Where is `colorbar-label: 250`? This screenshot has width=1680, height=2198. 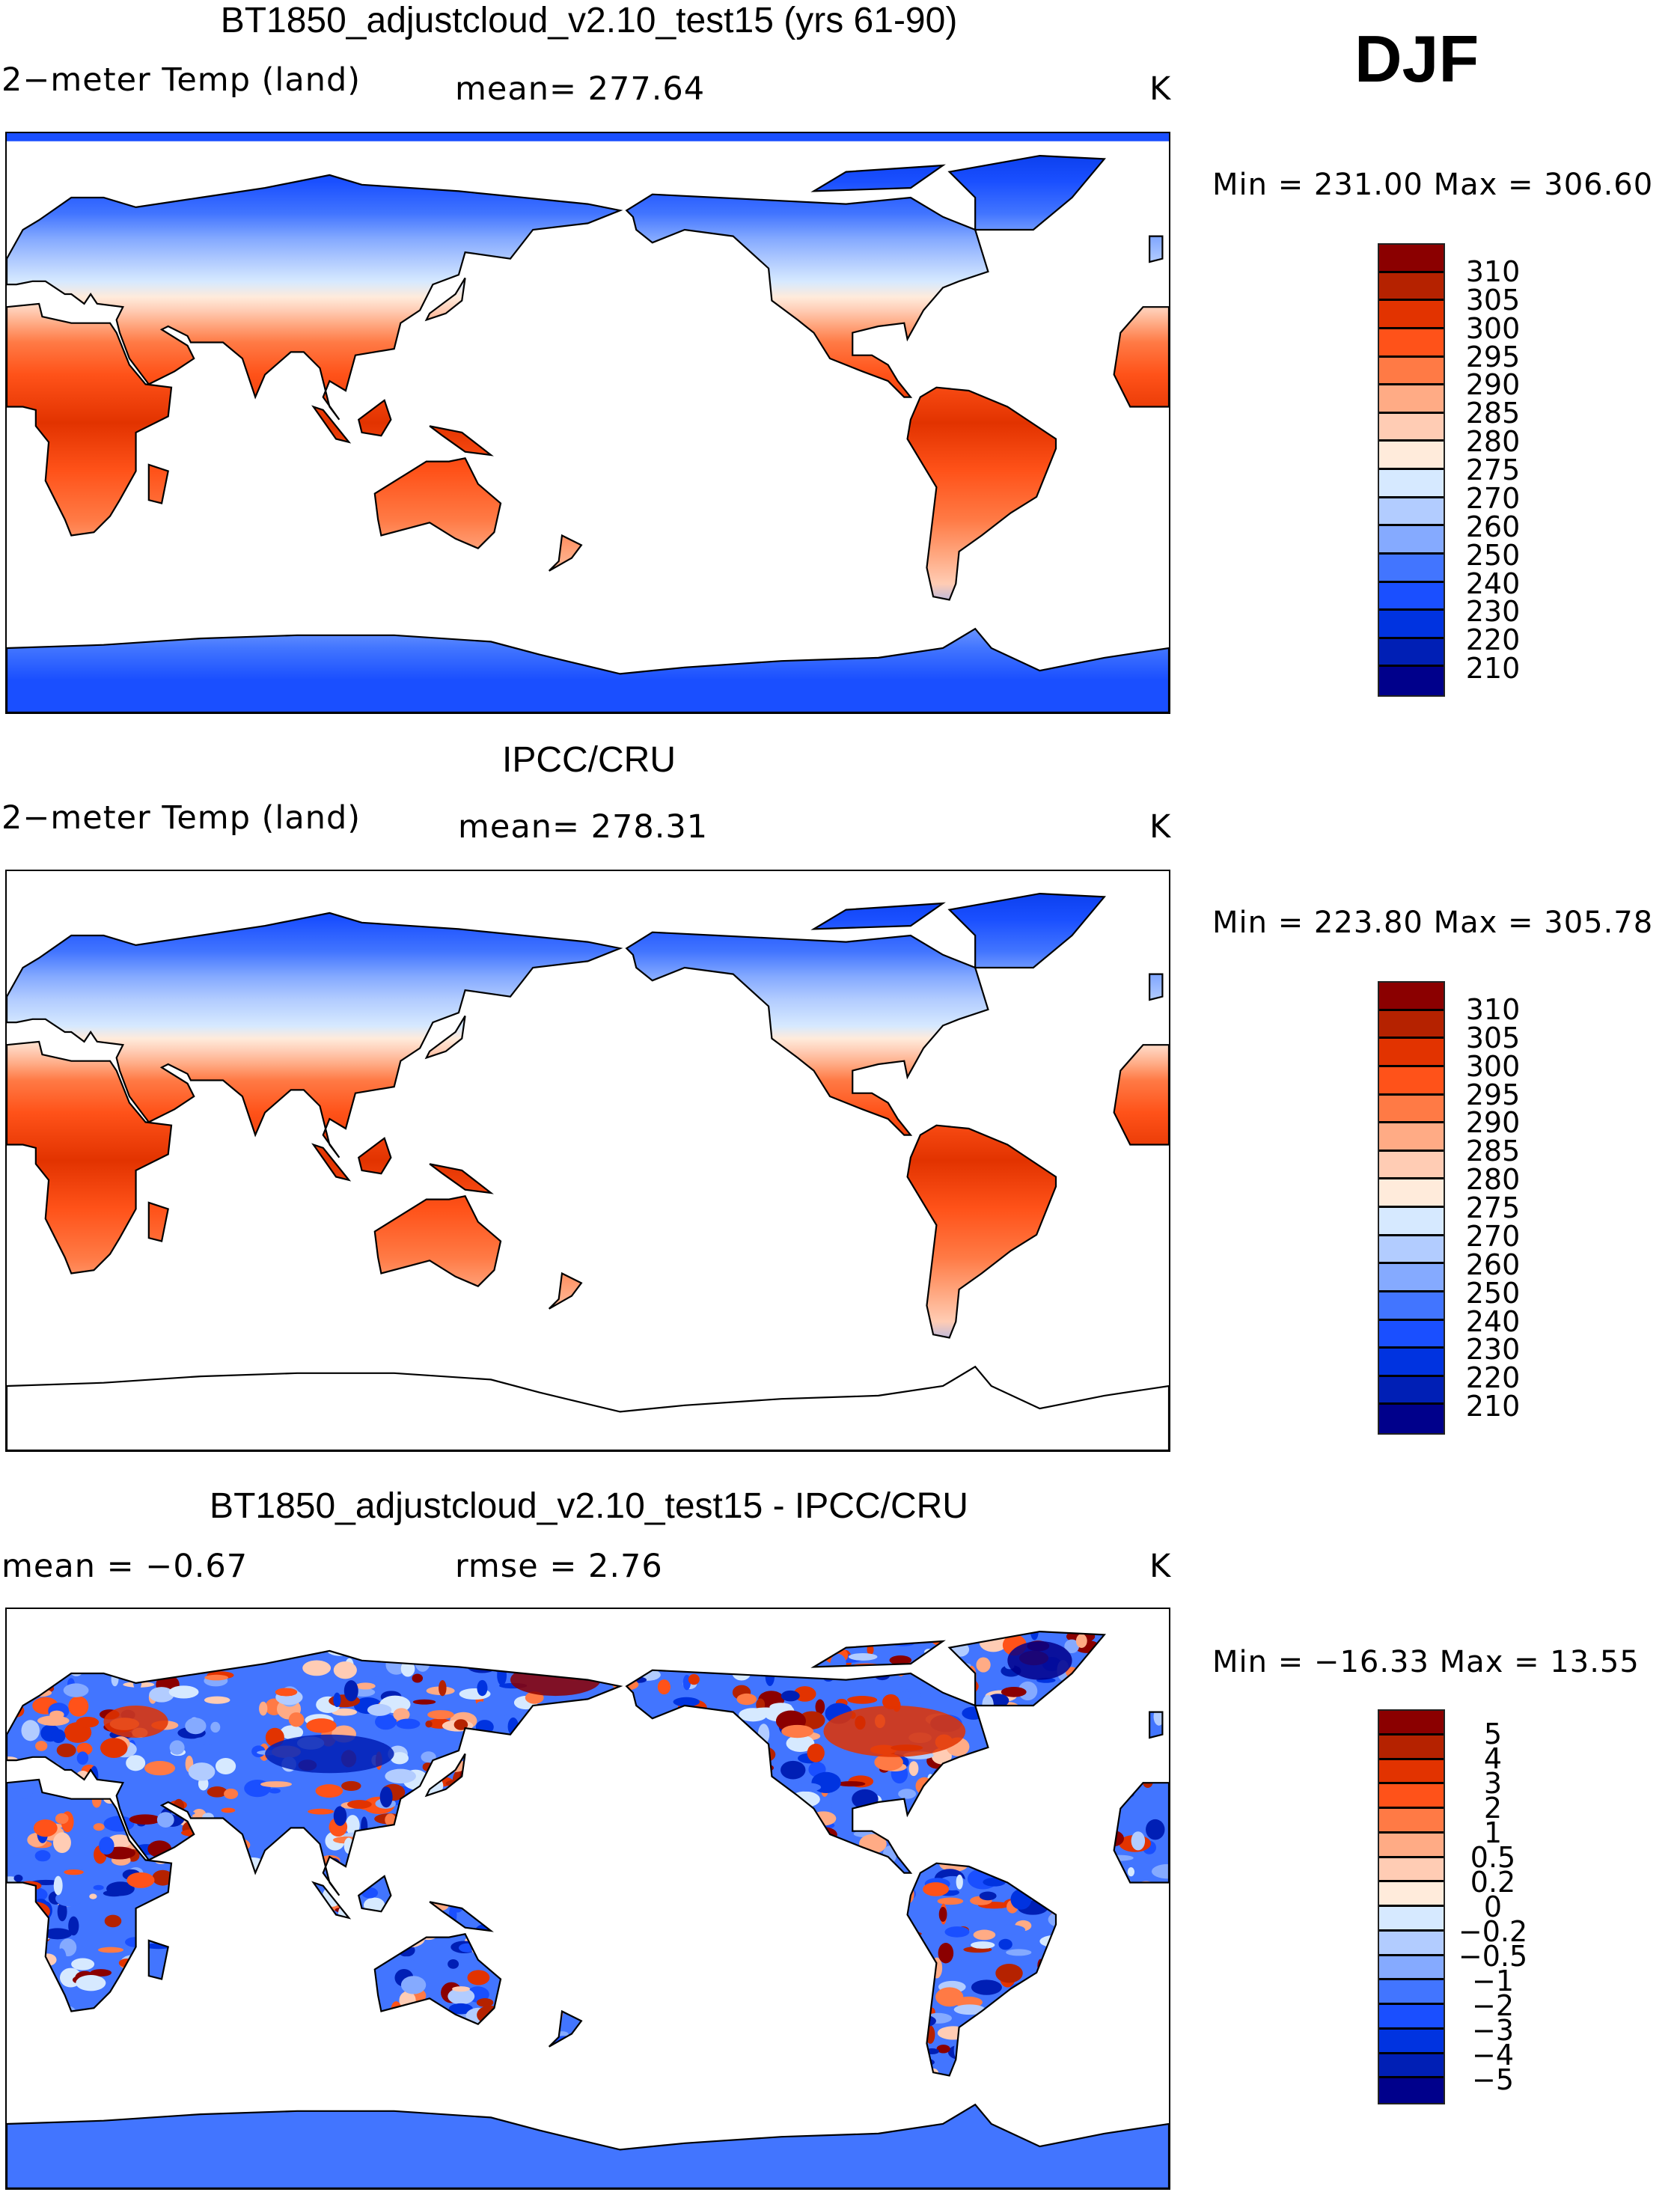 colorbar-label: 250 is located at coordinates (1493, 1293).